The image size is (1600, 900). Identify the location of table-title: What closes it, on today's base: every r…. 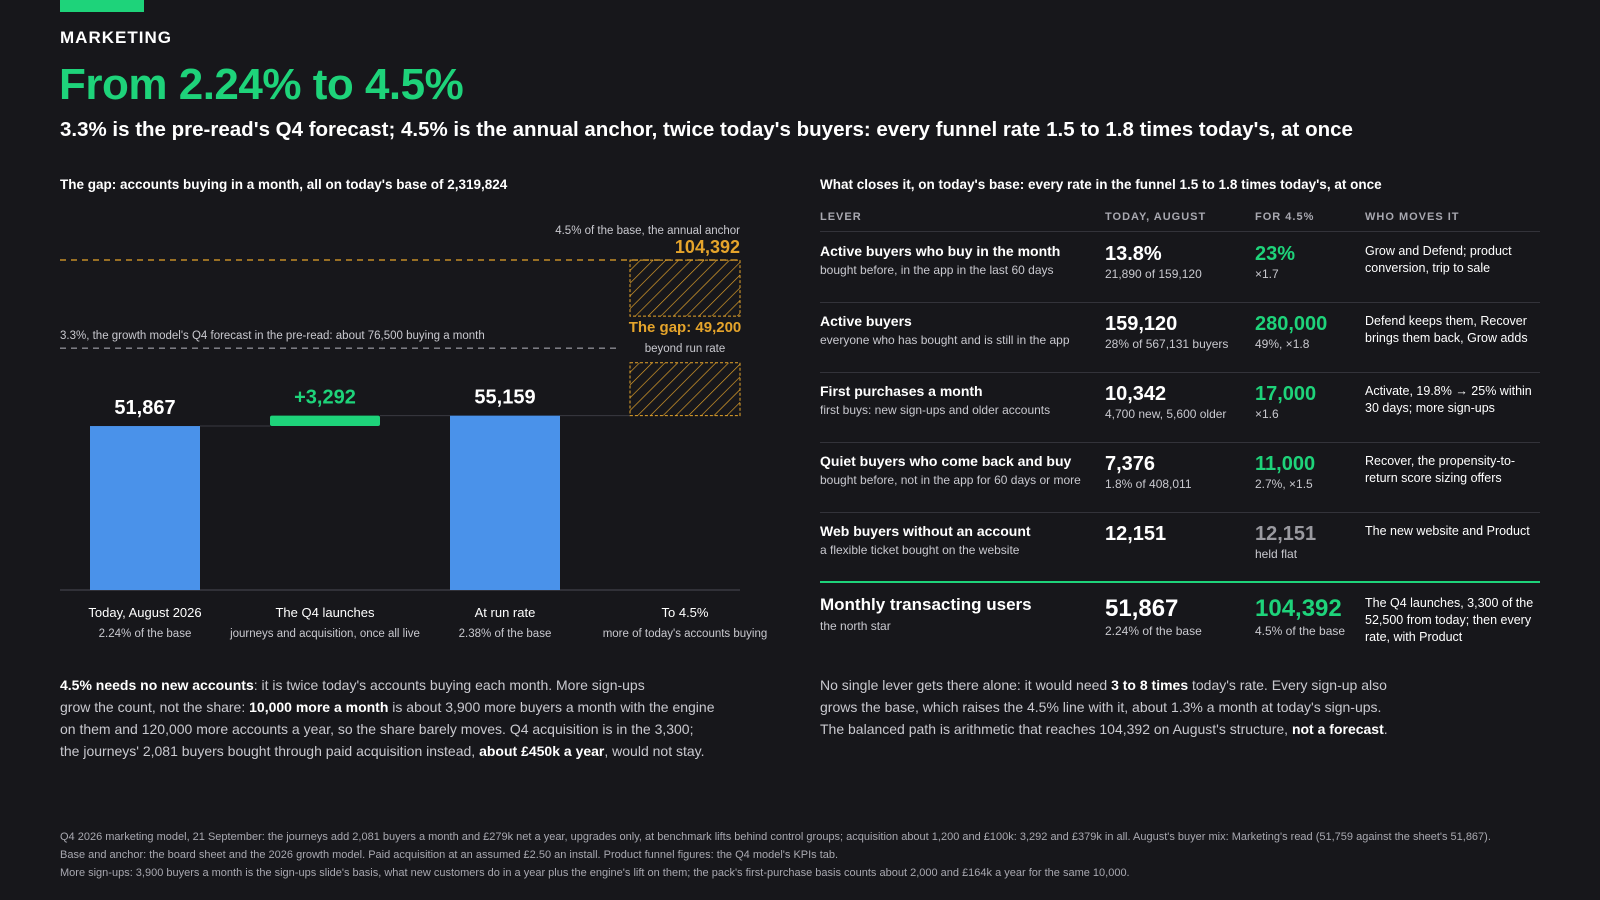
(1101, 184).